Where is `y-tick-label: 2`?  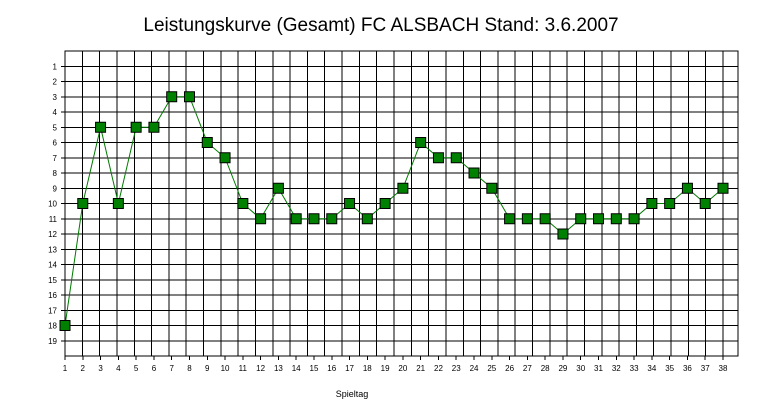
y-tick-label: 2 is located at coordinates (55, 82).